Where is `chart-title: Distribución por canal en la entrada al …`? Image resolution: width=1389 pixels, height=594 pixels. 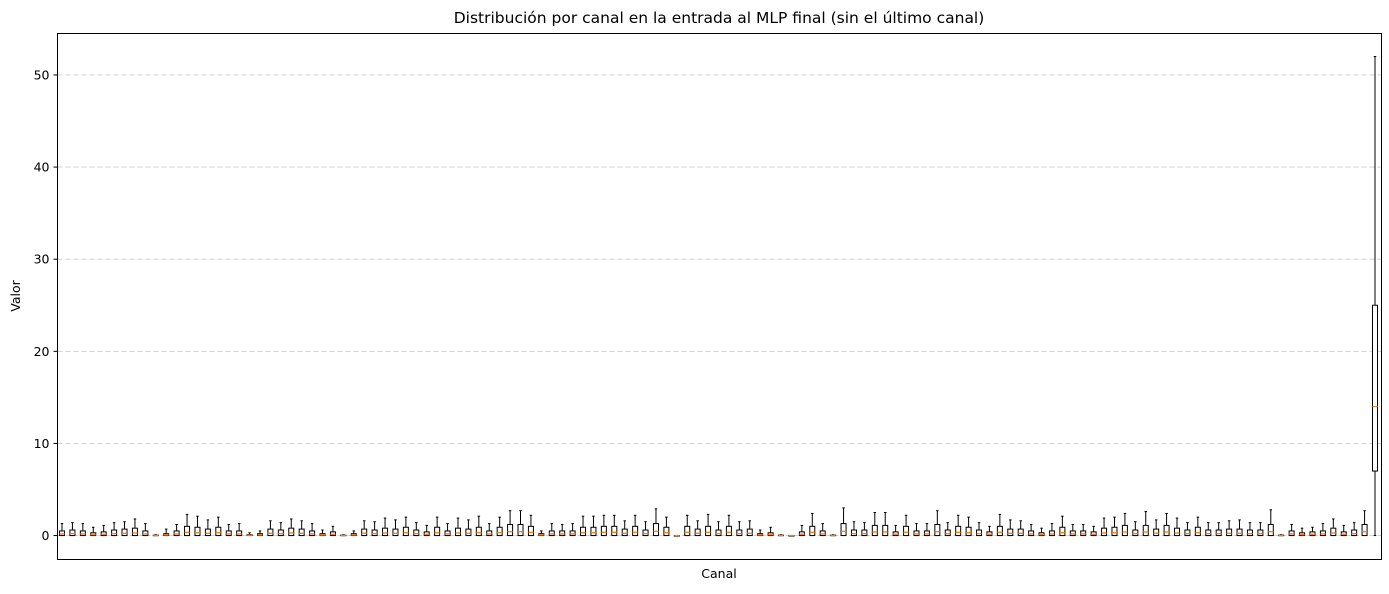 chart-title: Distribución por canal en la entrada al … is located at coordinates (719, 18).